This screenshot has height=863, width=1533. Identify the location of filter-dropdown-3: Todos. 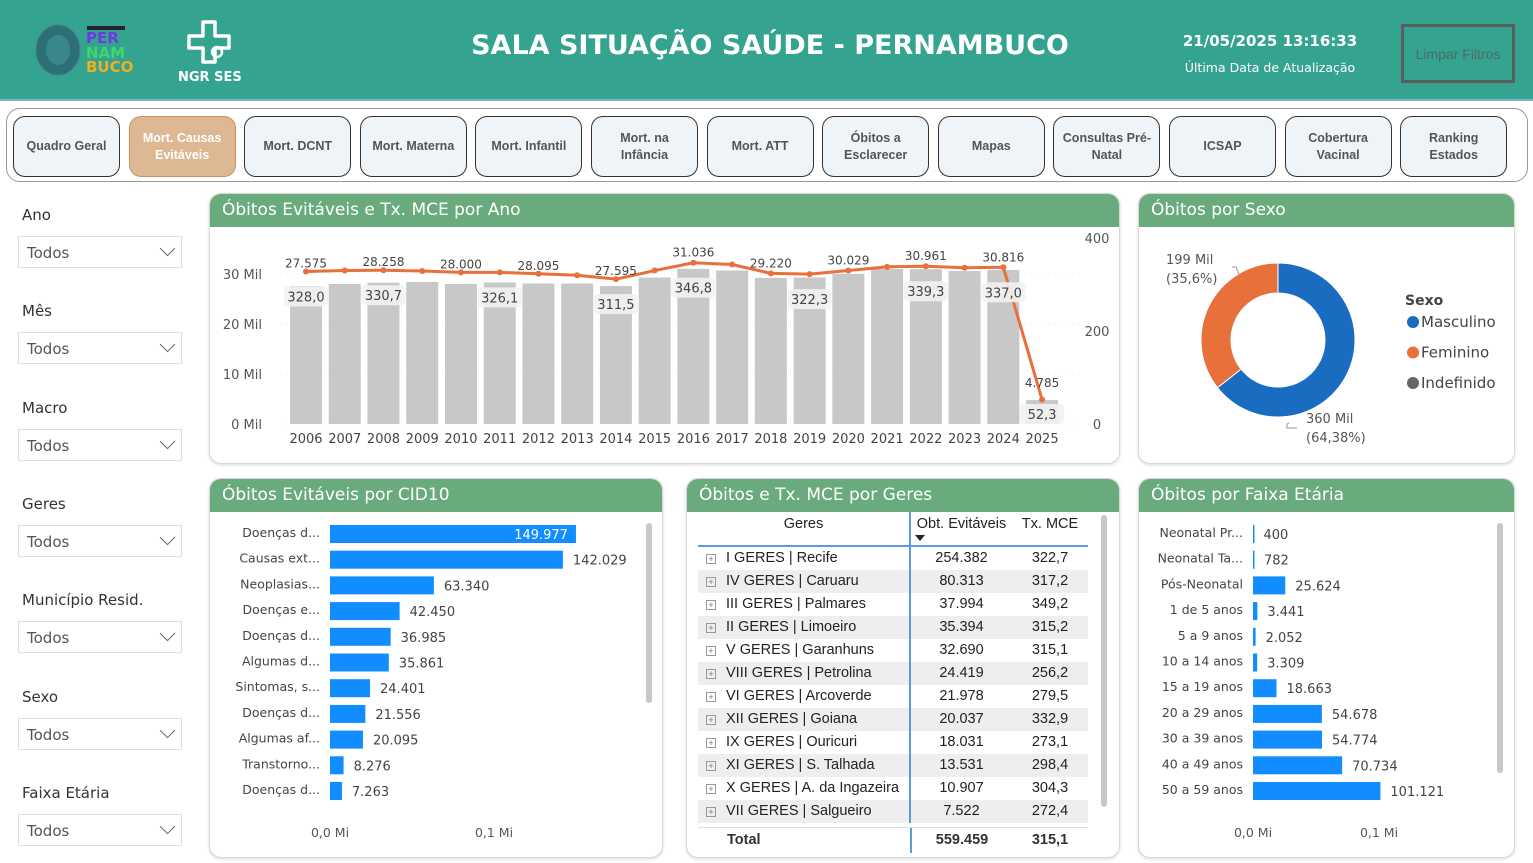
(100, 540).